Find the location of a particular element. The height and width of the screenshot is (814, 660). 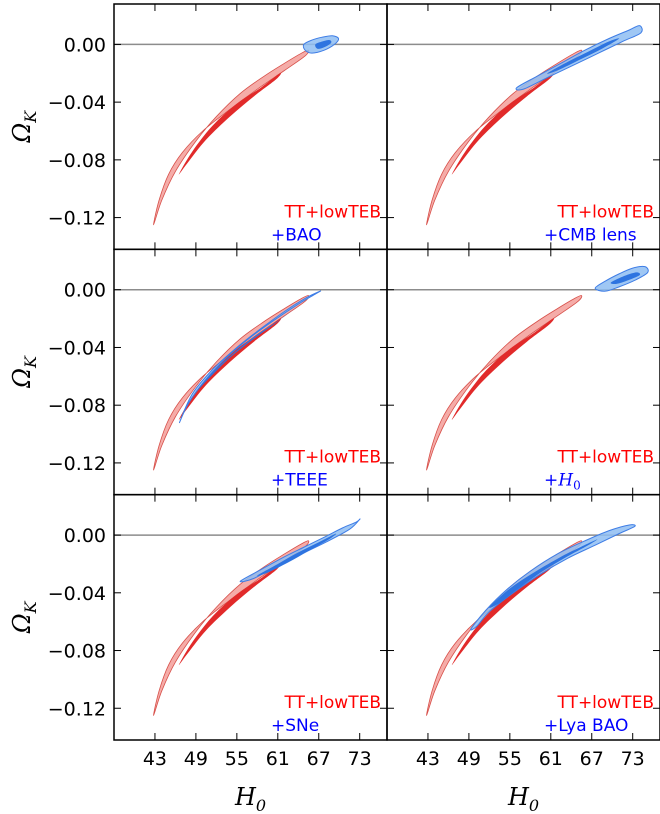

panel-2: TT+lowTEB +CMB lens is located at coordinates (523, 127).